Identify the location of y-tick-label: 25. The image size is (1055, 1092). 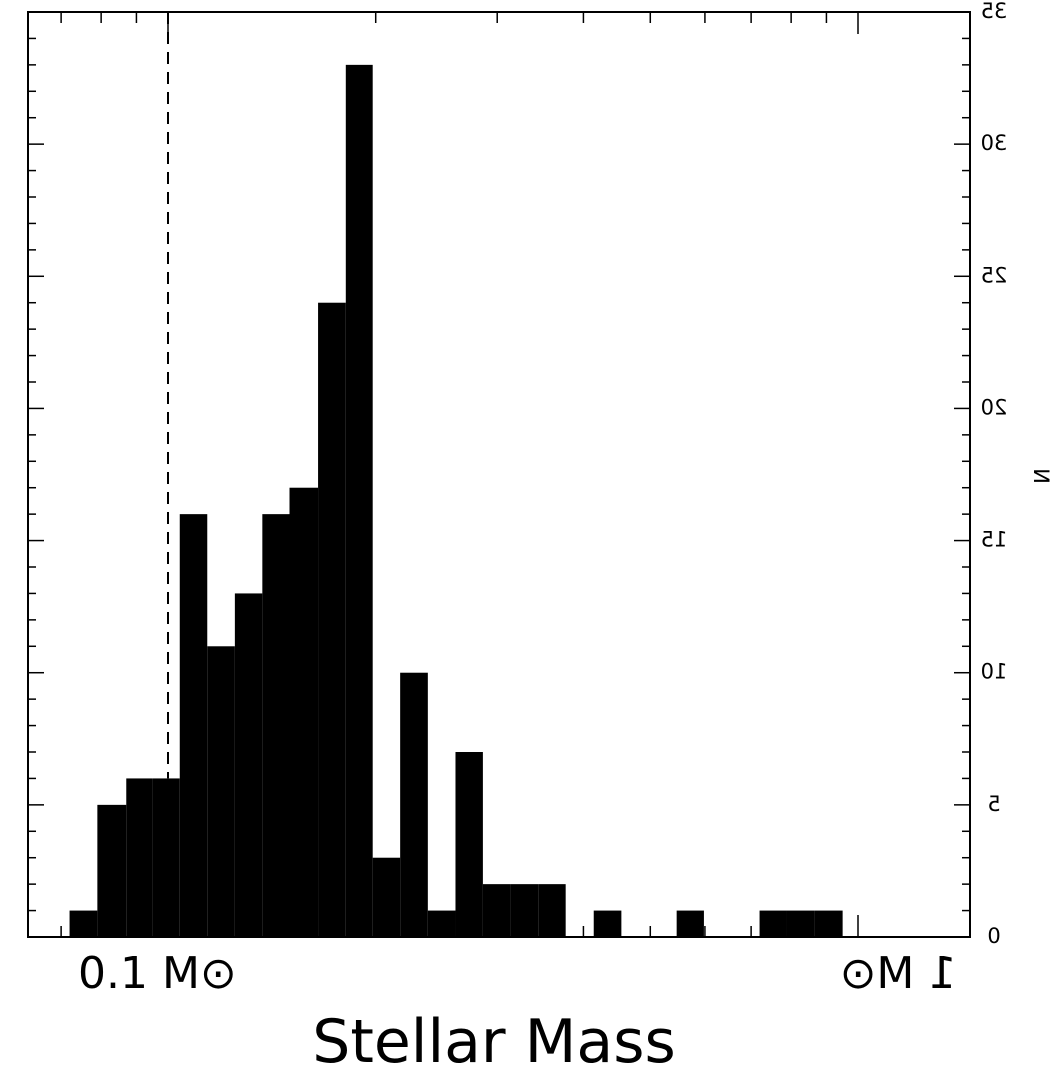
(994, 275).